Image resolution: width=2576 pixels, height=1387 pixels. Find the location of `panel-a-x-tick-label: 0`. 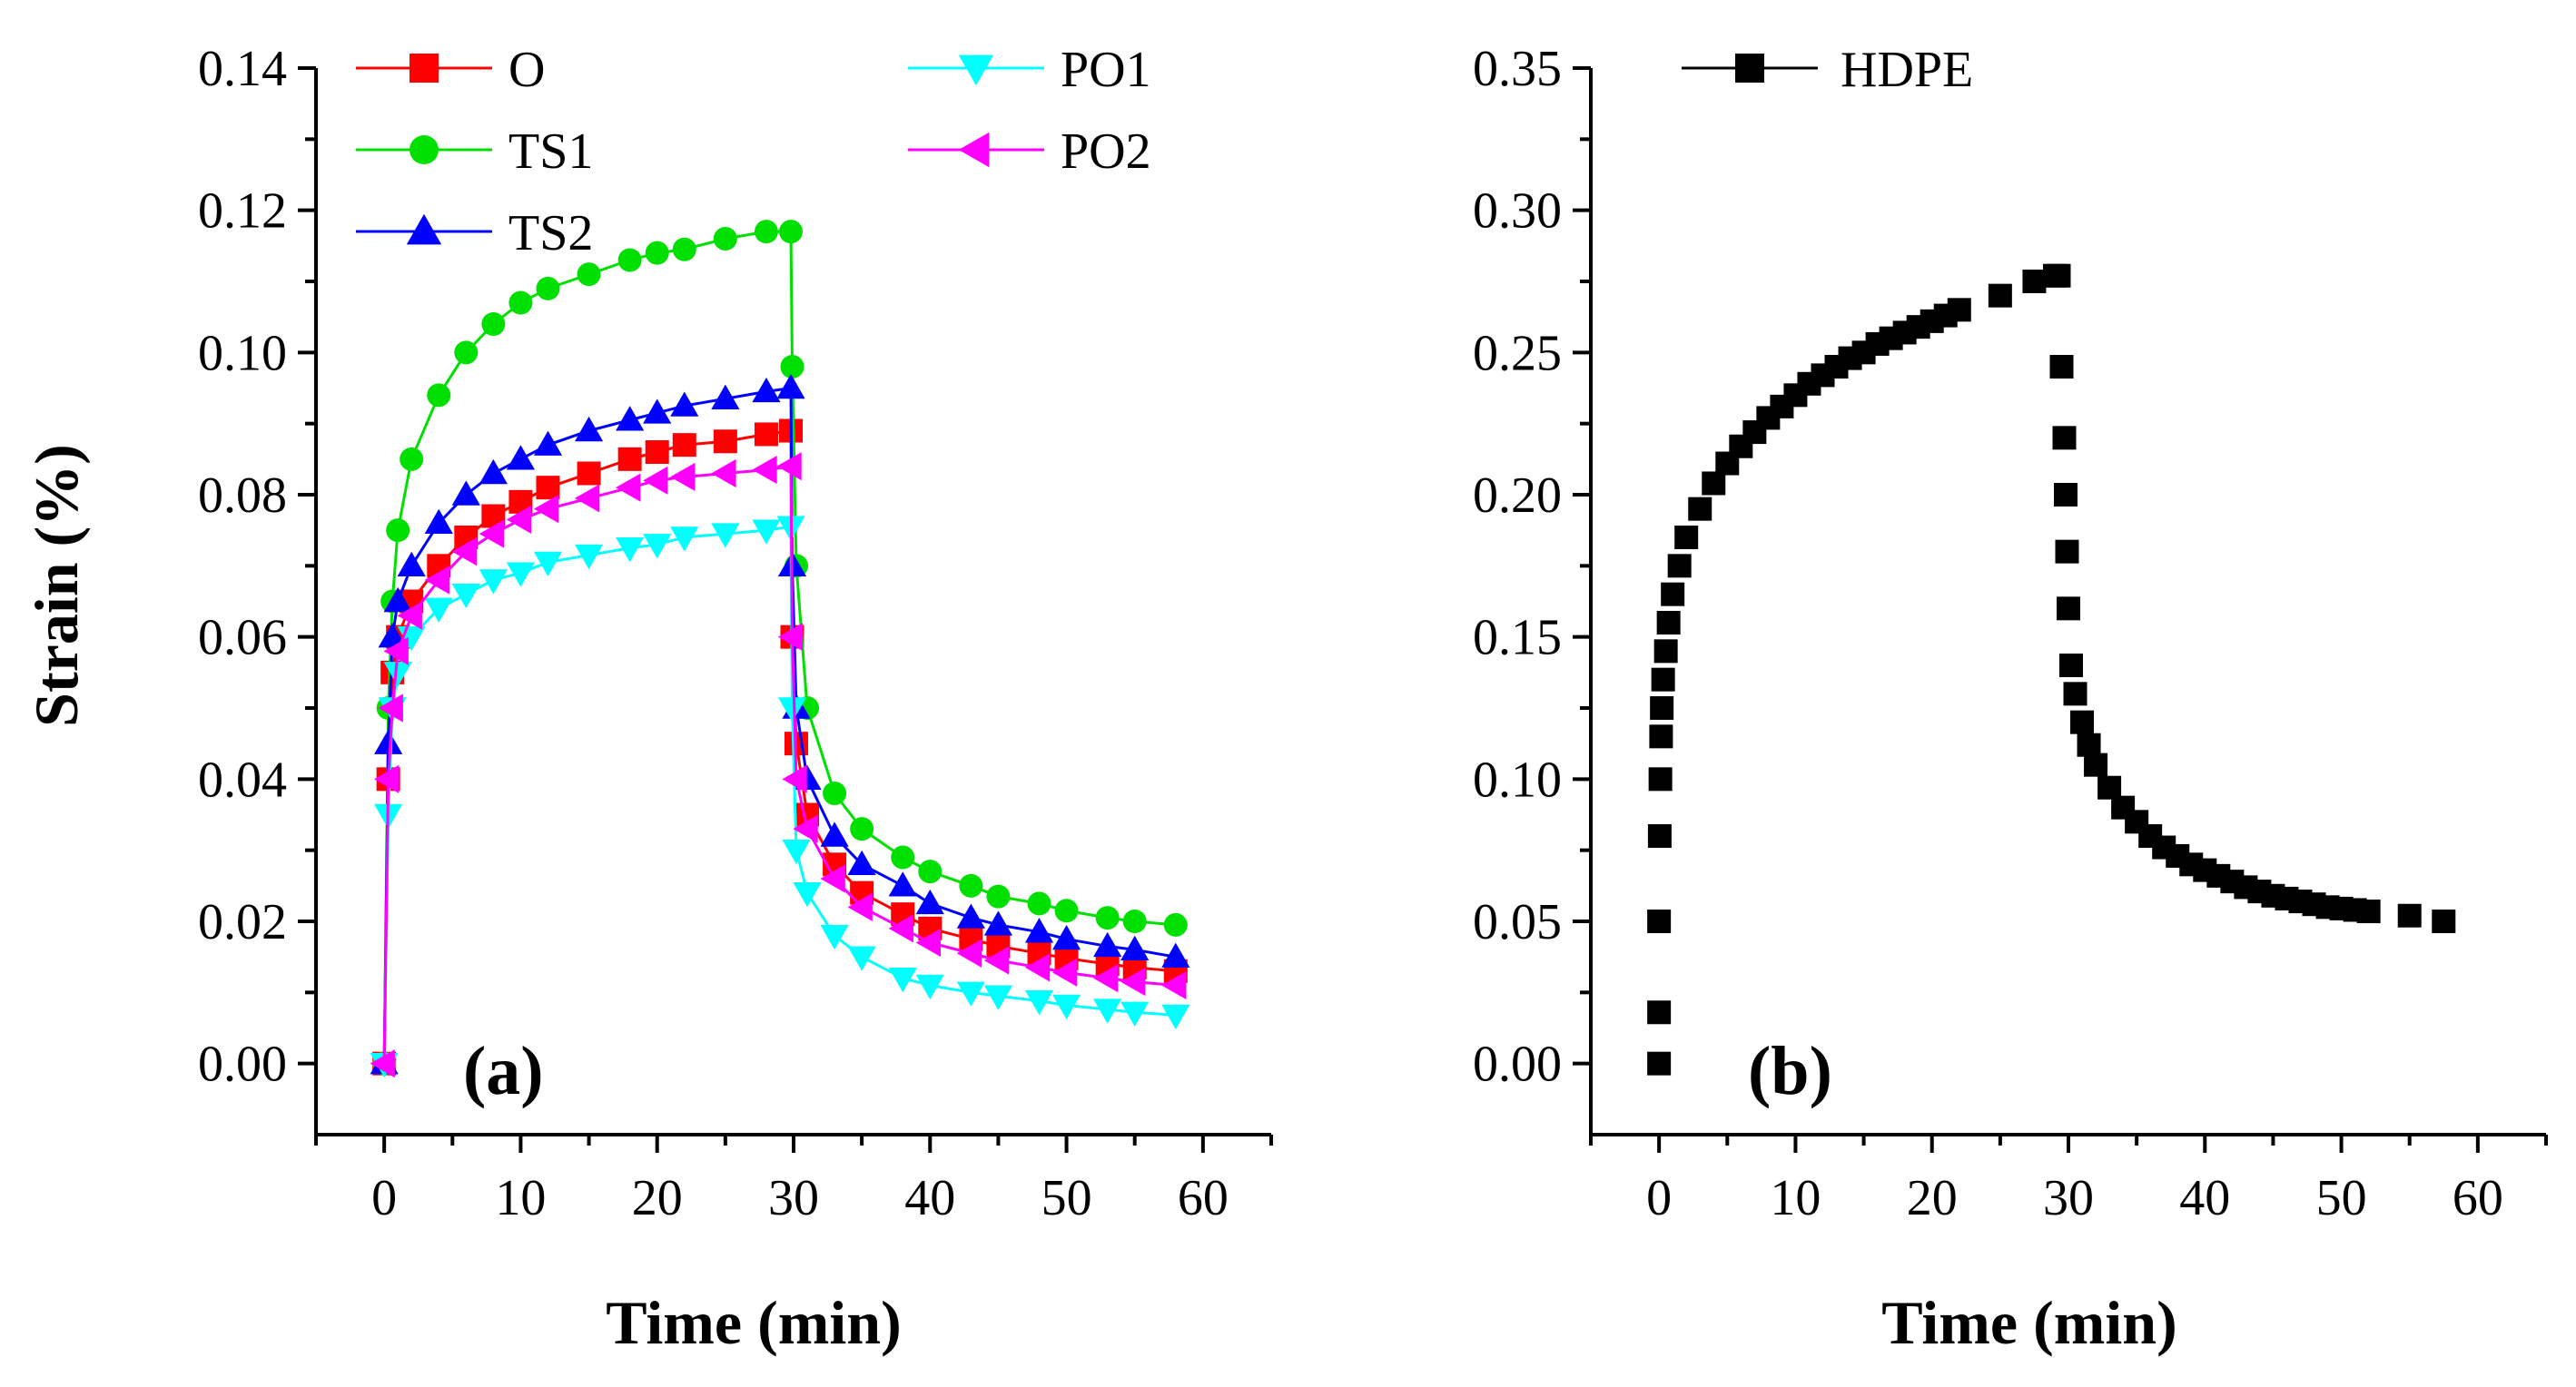

panel-a-x-tick-label: 0 is located at coordinates (384, 1198).